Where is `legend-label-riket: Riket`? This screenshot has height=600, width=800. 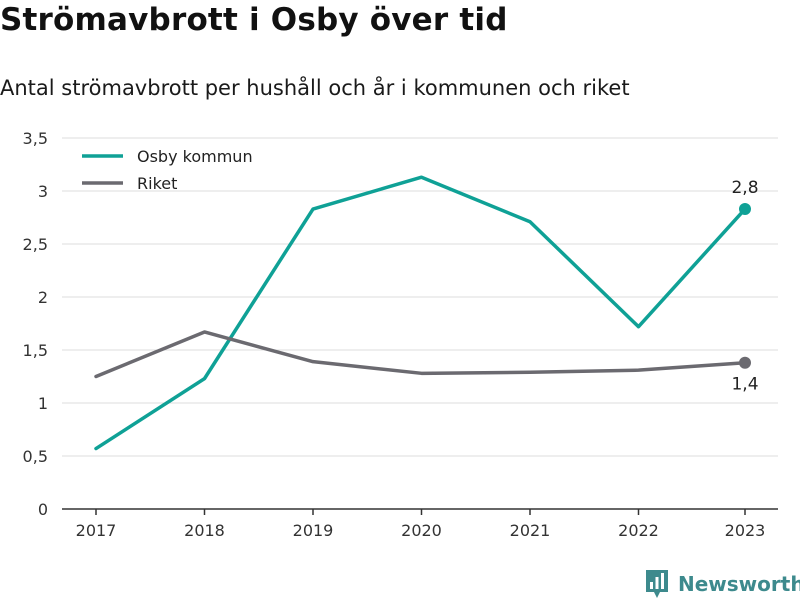 legend-label-riket: Riket is located at coordinates (157, 183).